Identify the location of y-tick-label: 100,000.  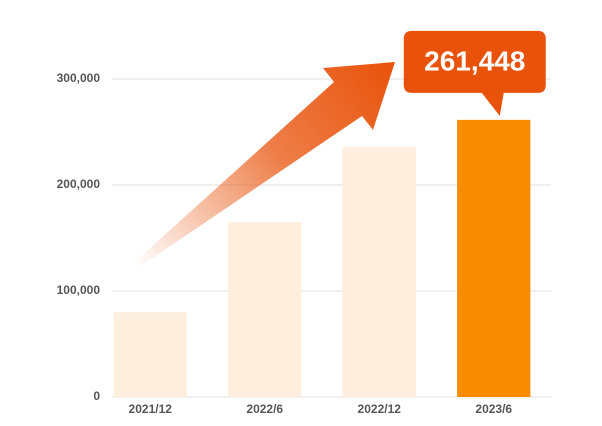
(79, 290).